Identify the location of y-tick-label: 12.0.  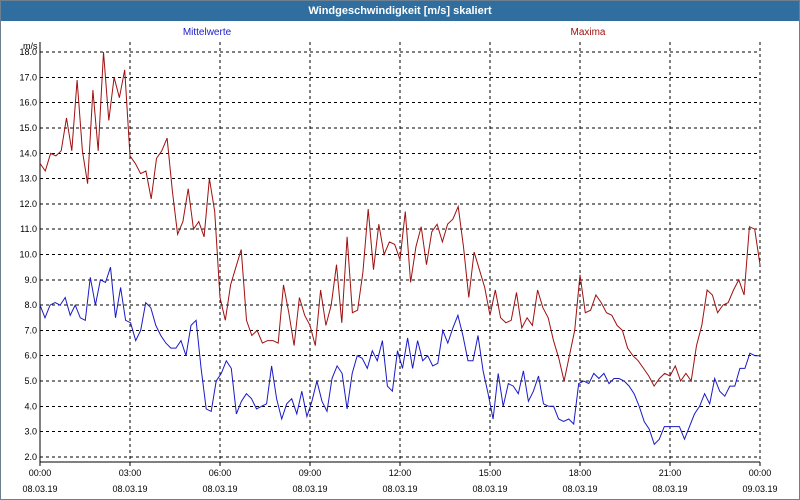
(28, 204).